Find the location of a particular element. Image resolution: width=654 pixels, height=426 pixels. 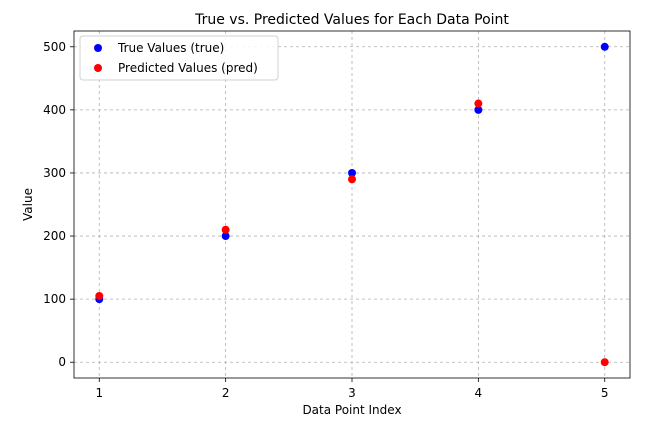

y-tick-label: 500 is located at coordinates (54, 47).